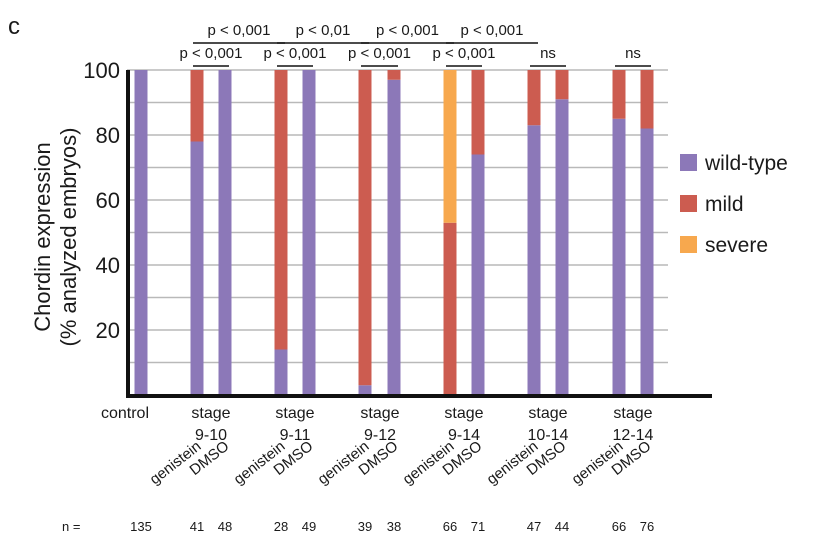 Image resolution: width=815 pixels, height=536 pixels. What do you see at coordinates (688, 244) in the screenshot?
I see `legend-swatch-severe` at bounding box center [688, 244].